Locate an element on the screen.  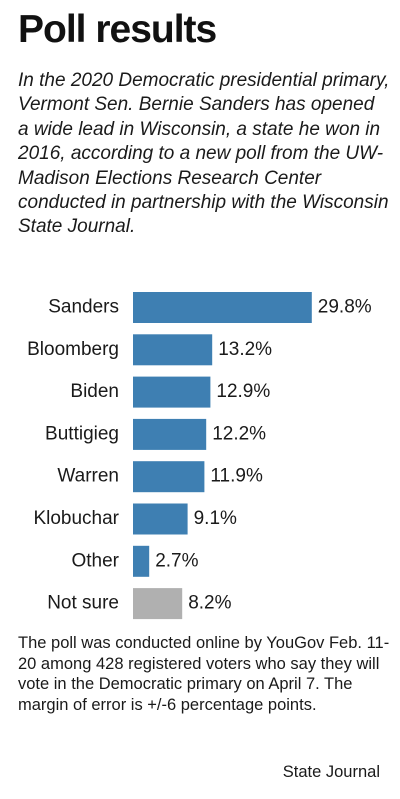
bar-not-sure is located at coordinates (158, 604).